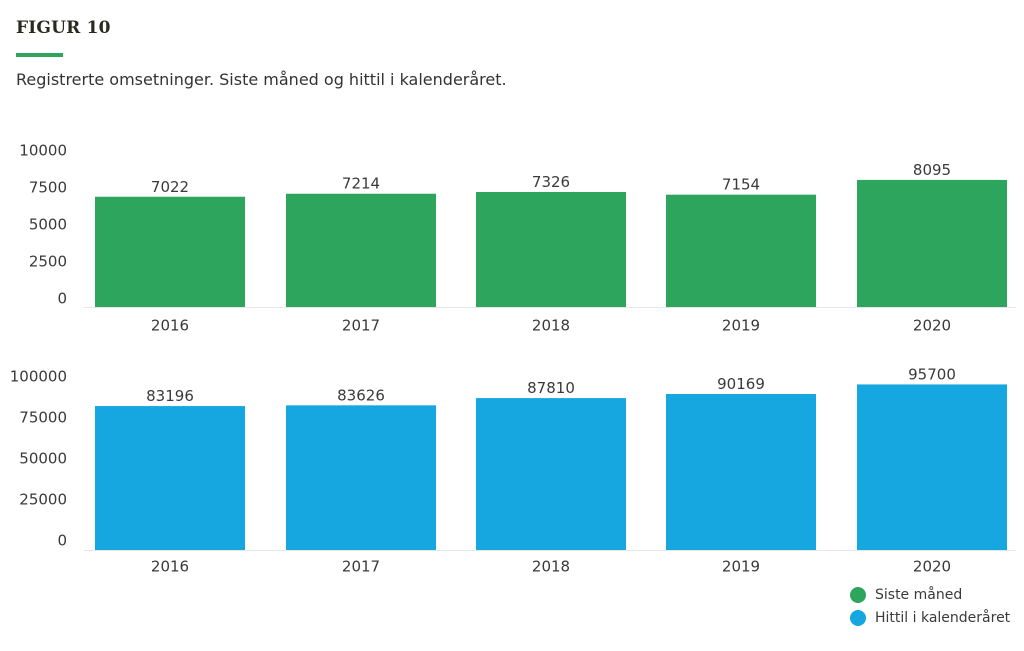  What do you see at coordinates (48, 188) in the screenshot?
I see `y-tick-label: 7500` at bounding box center [48, 188].